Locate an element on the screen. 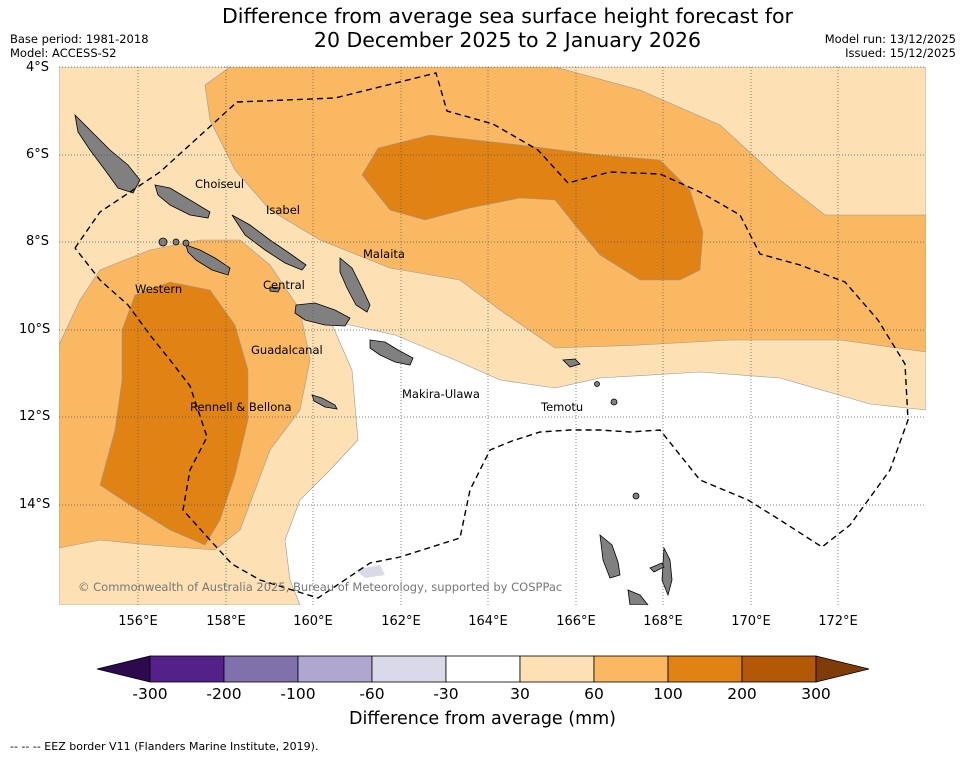 The height and width of the screenshot is (758, 965). lat-label-10s: 10°S is located at coordinates (35, 329).